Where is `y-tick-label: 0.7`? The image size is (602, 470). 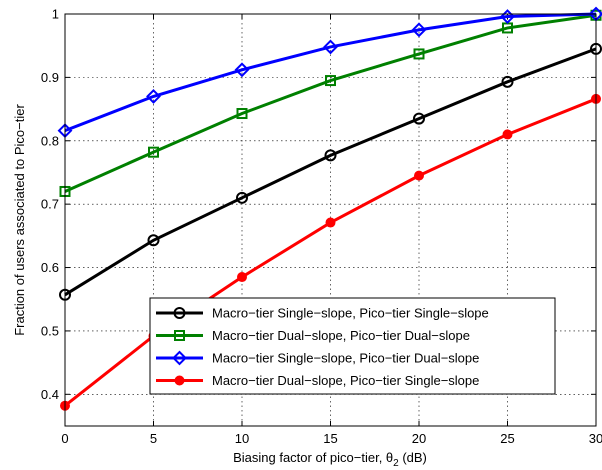 y-tick-label: 0.7 is located at coordinates (50, 204).